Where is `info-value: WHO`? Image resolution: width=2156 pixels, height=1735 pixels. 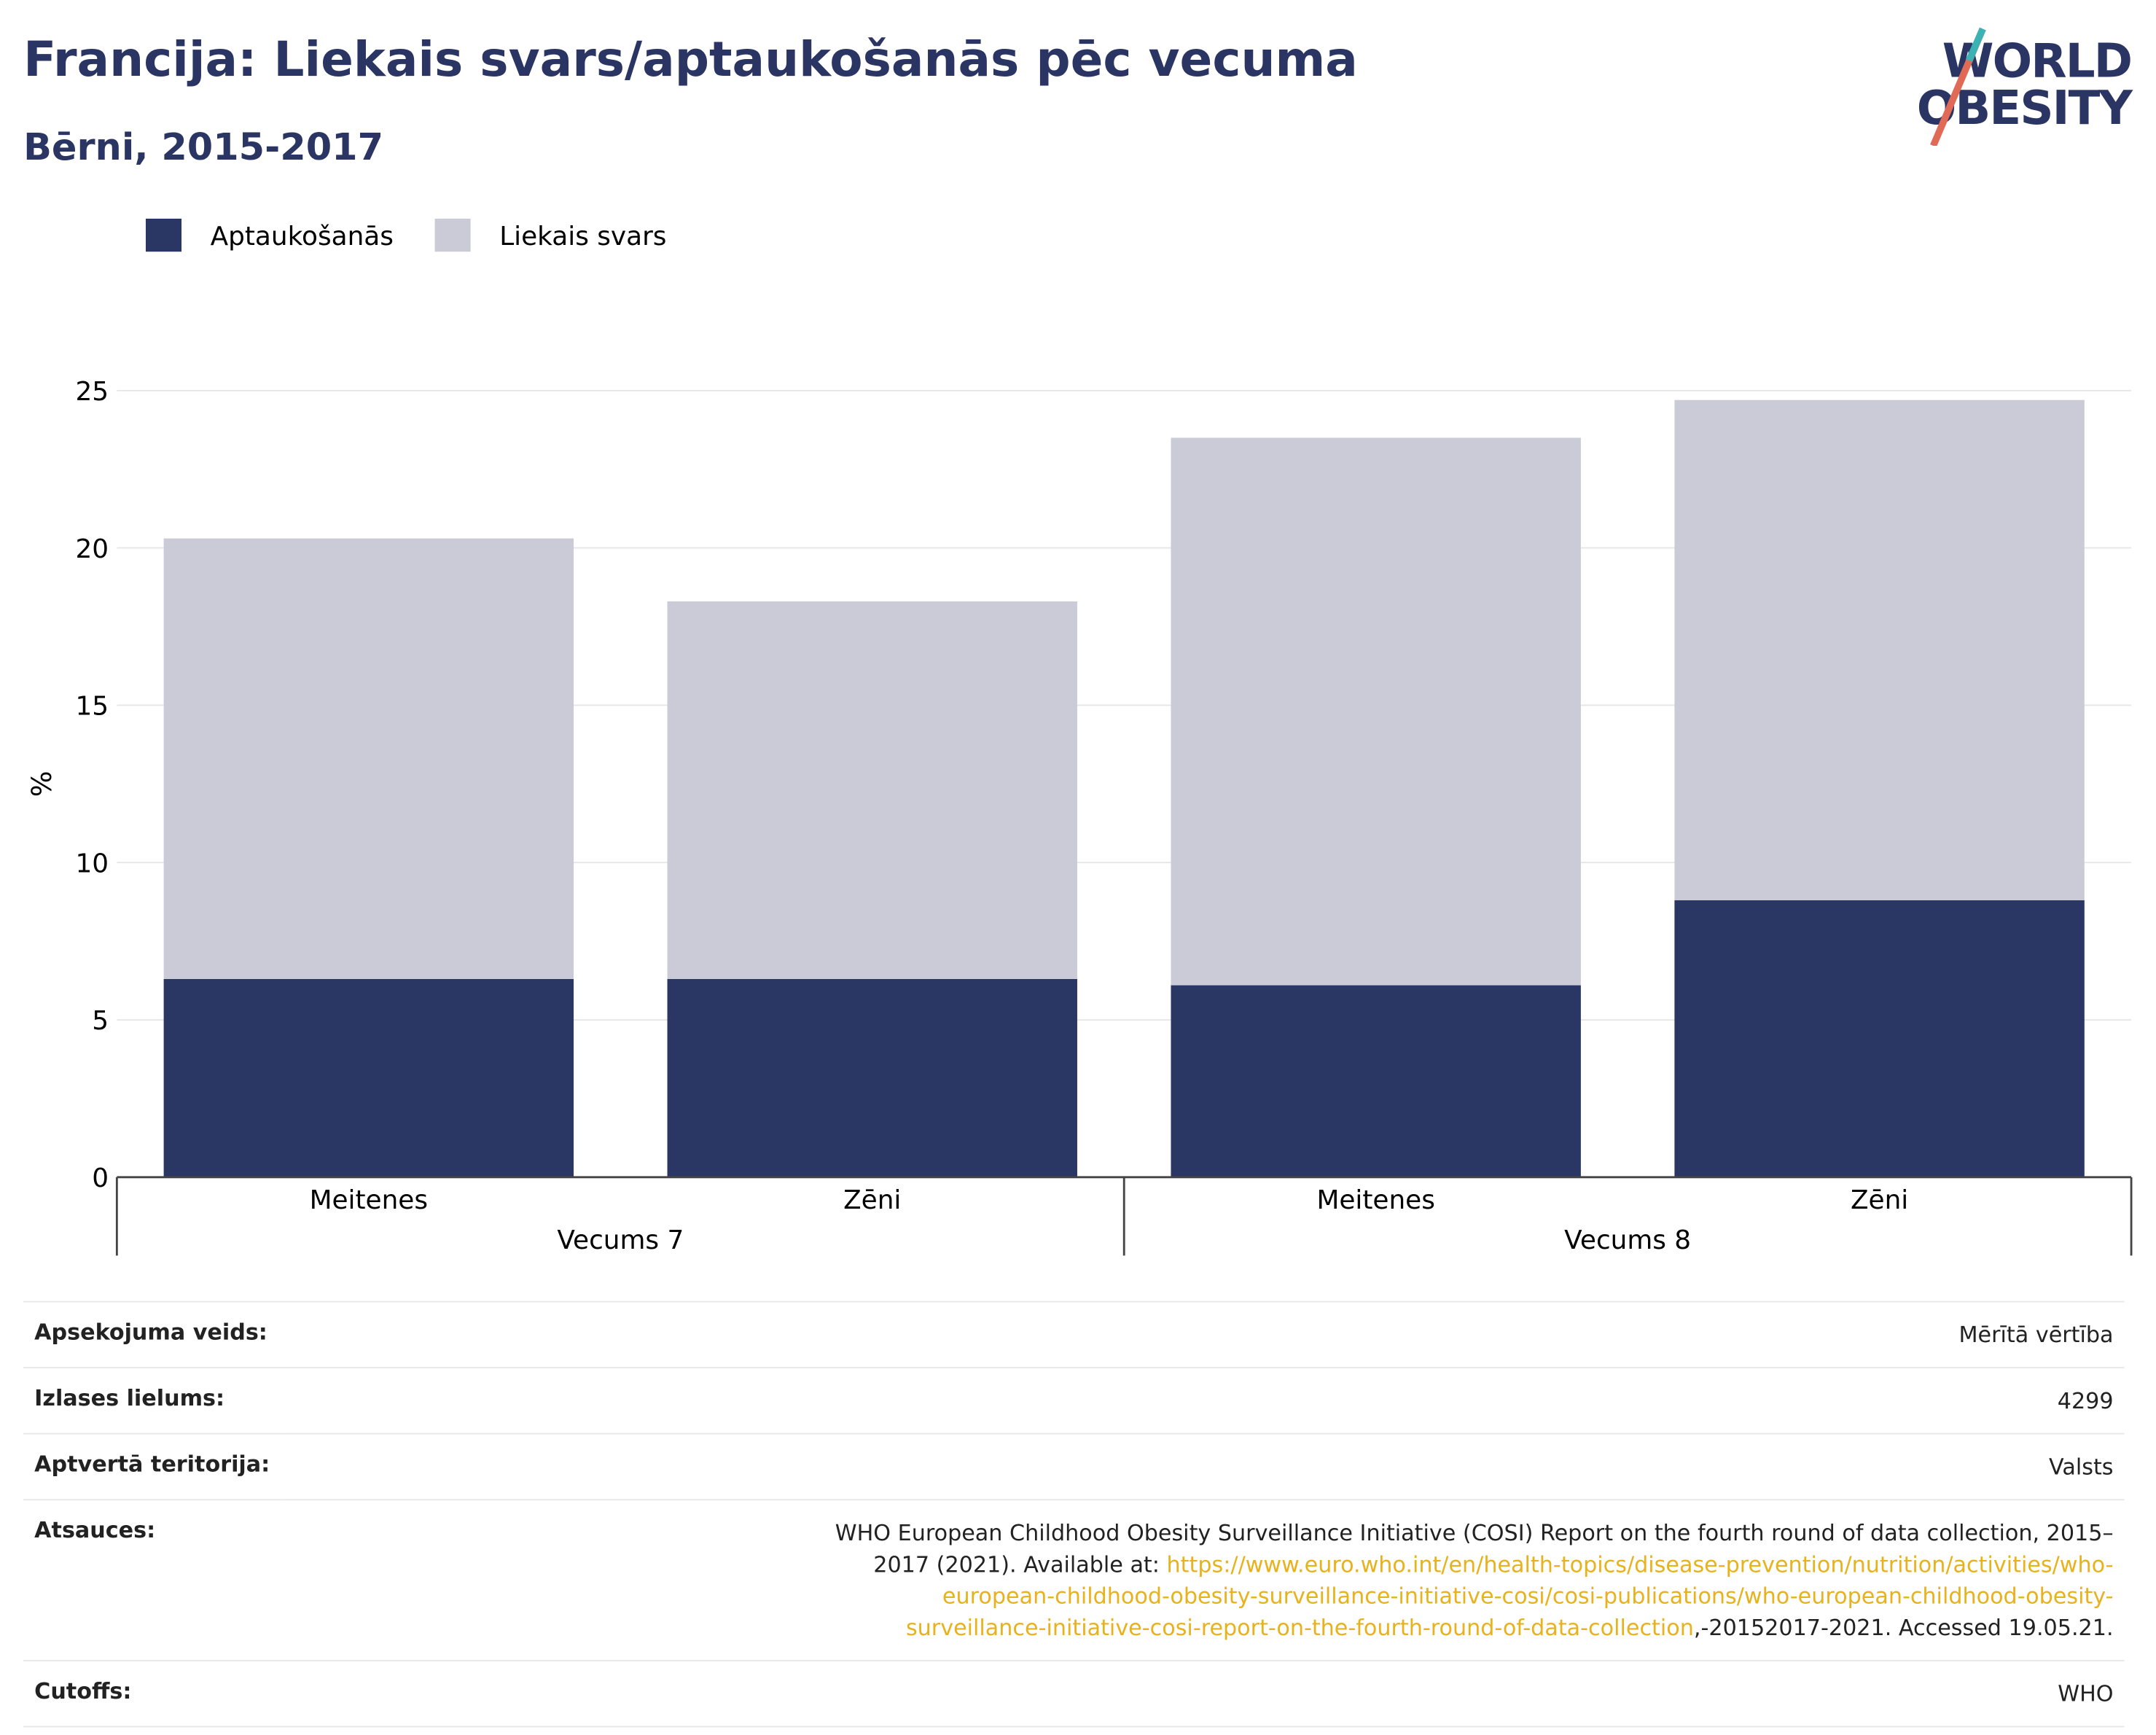
info-value: WHO is located at coordinates (1203, 1694).